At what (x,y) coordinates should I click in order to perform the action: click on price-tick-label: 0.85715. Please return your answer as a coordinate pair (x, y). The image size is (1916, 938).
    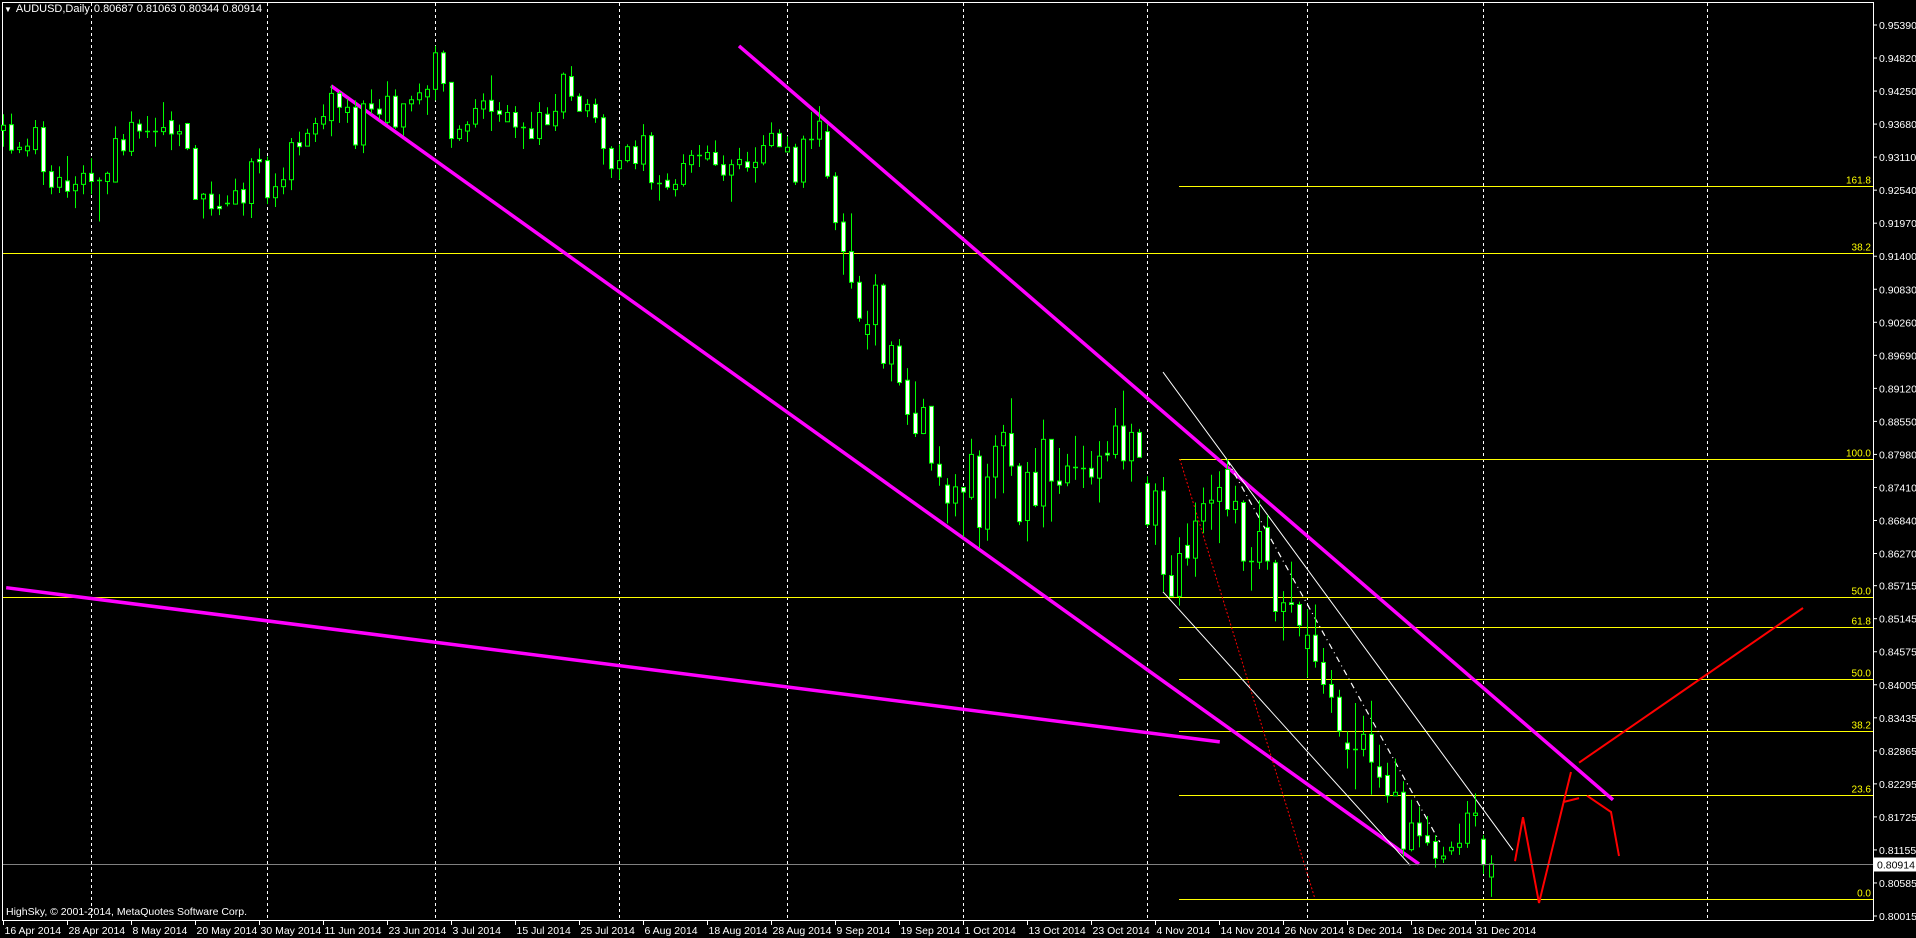
    Looking at the image, I should click on (1897, 587).